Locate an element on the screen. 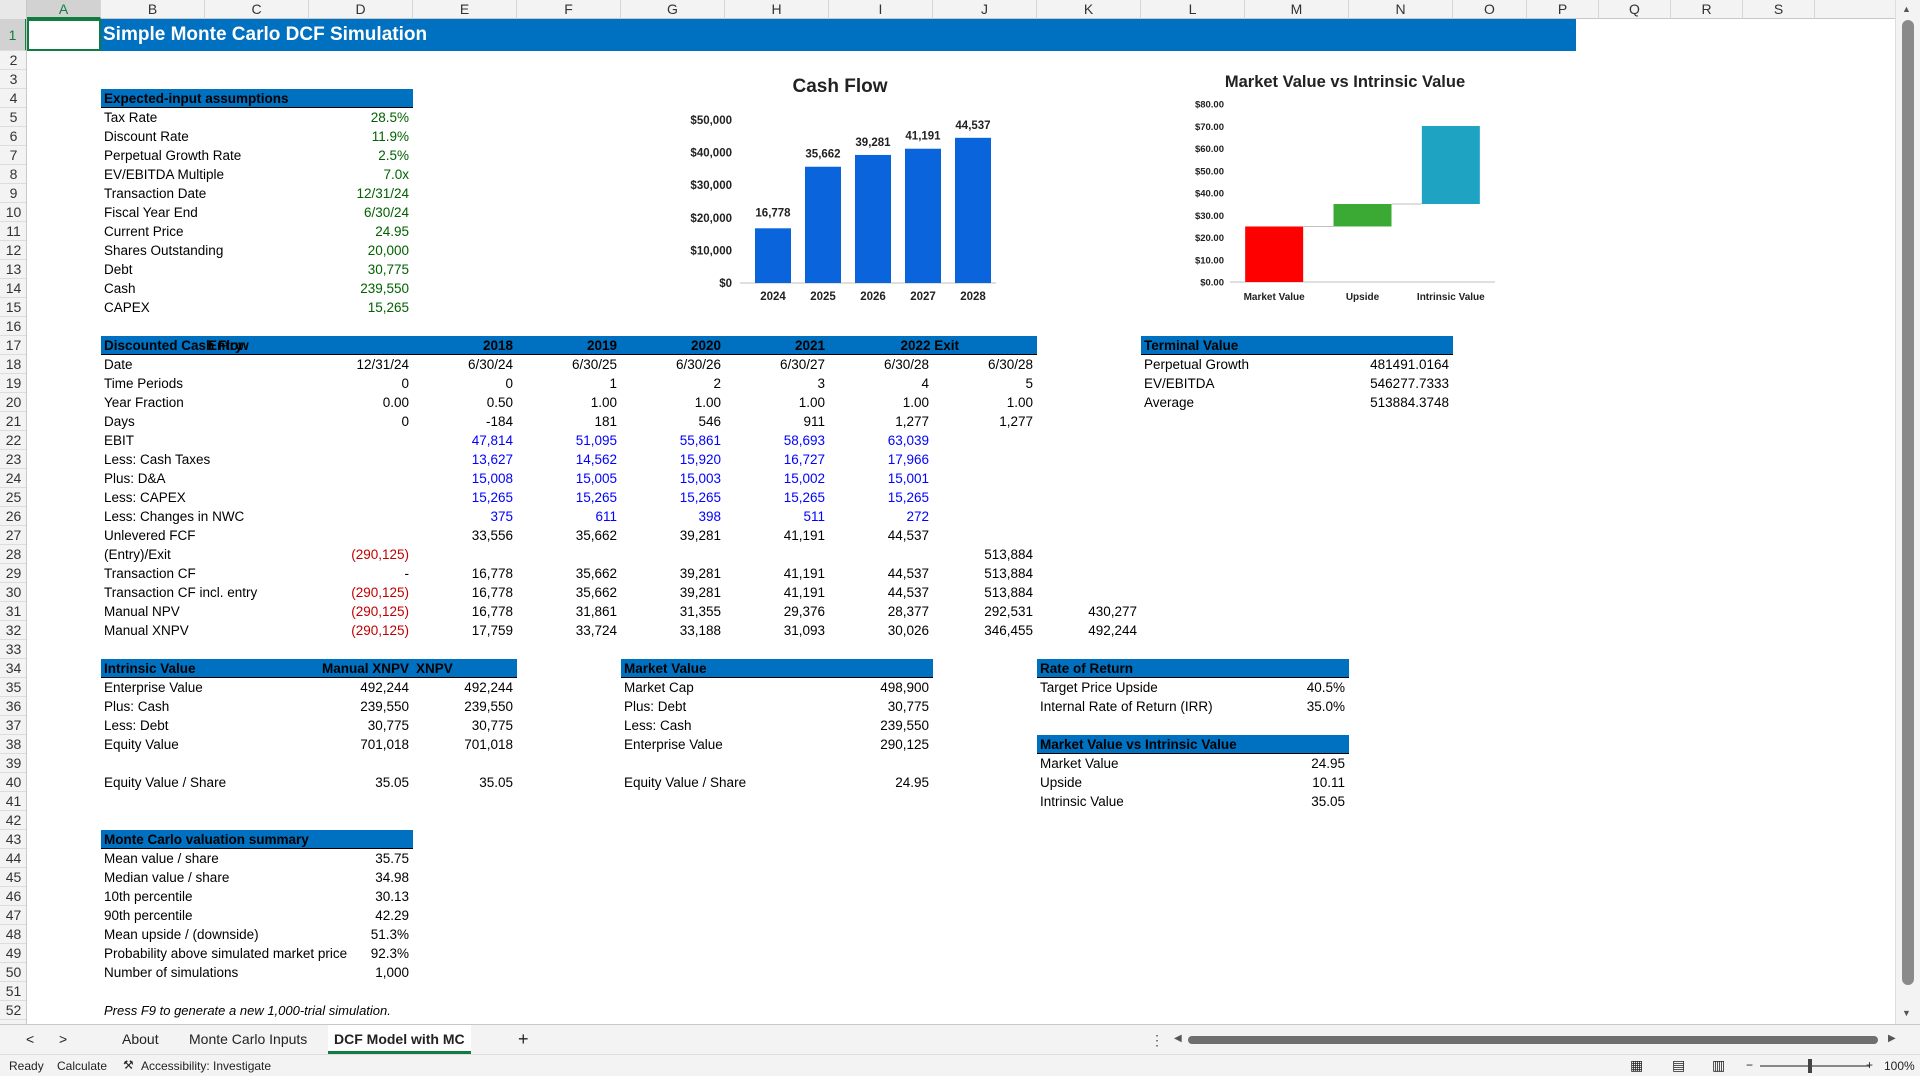 The image size is (1920, 1076). add-sheet-button: + is located at coordinates (523, 1039).